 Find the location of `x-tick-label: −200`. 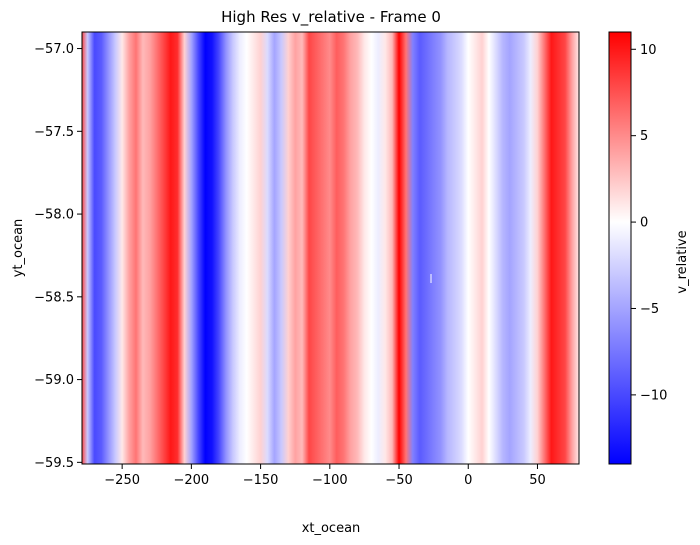

x-tick-label: −200 is located at coordinates (192, 480).